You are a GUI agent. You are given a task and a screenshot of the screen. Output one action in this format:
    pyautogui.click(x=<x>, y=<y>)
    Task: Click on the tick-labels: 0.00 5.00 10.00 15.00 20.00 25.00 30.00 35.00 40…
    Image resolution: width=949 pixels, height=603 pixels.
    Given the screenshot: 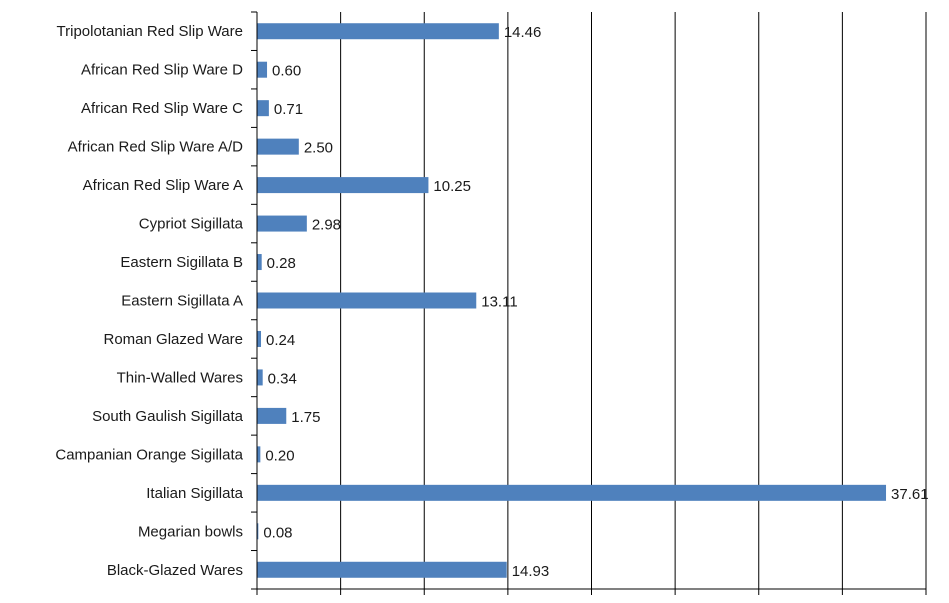 What is the action you would take?
    pyautogui.click(x=593, y=601)
    